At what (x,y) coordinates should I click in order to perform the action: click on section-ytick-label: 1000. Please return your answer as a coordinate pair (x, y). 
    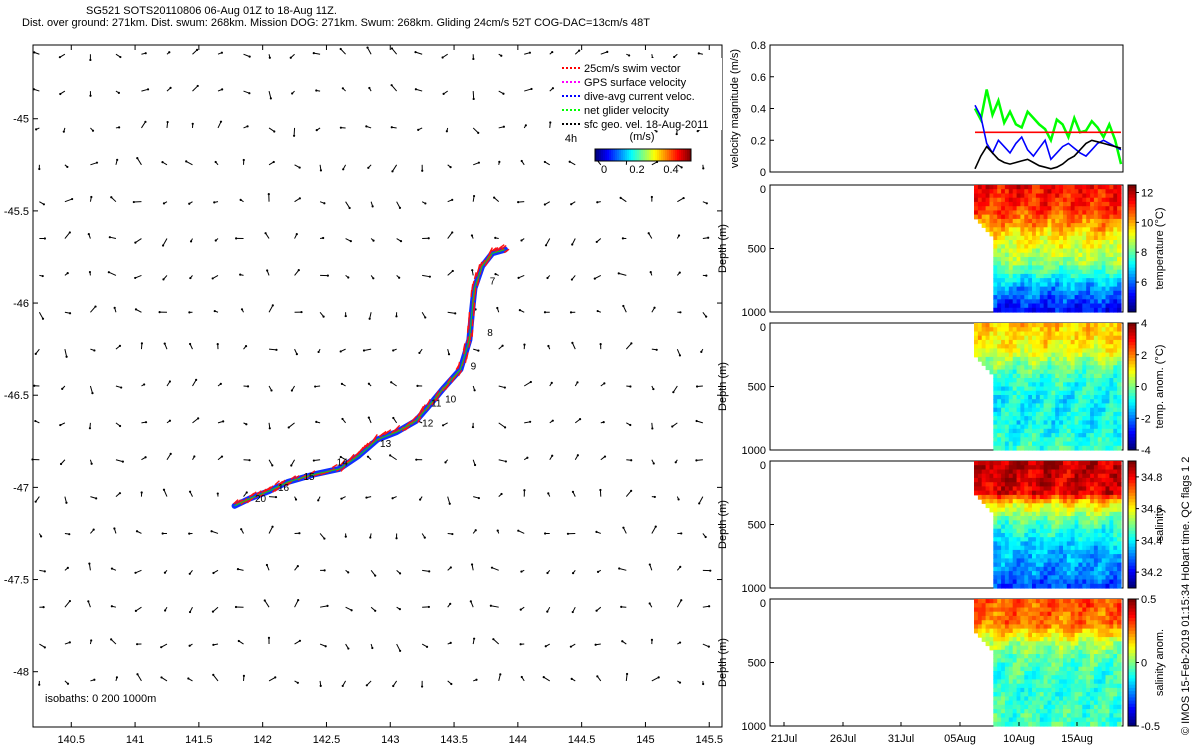
    Looking at the image, I should click on (754, 589).